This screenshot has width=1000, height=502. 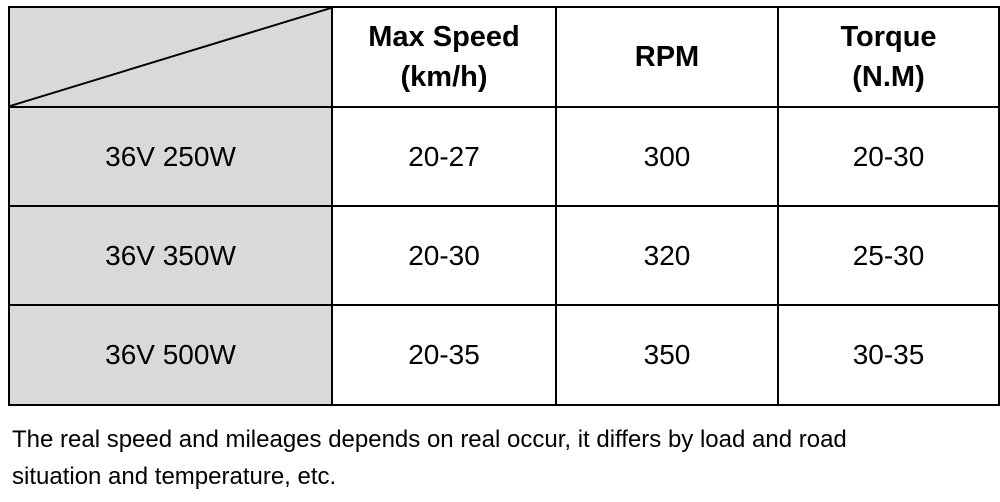 I want to click on header-rpm-label: RPM, so click(x=667, y=57).